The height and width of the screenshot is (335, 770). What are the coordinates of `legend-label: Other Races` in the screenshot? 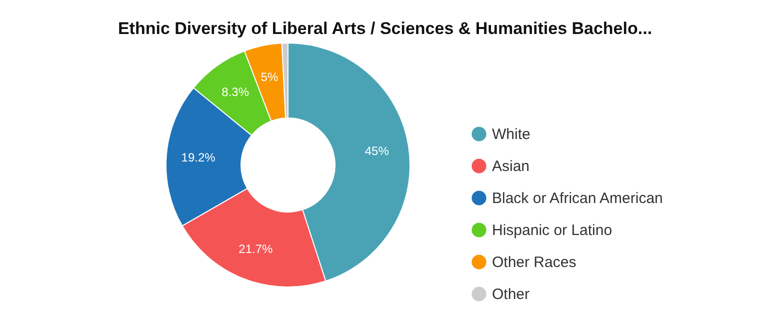 It's located at (534, 262).